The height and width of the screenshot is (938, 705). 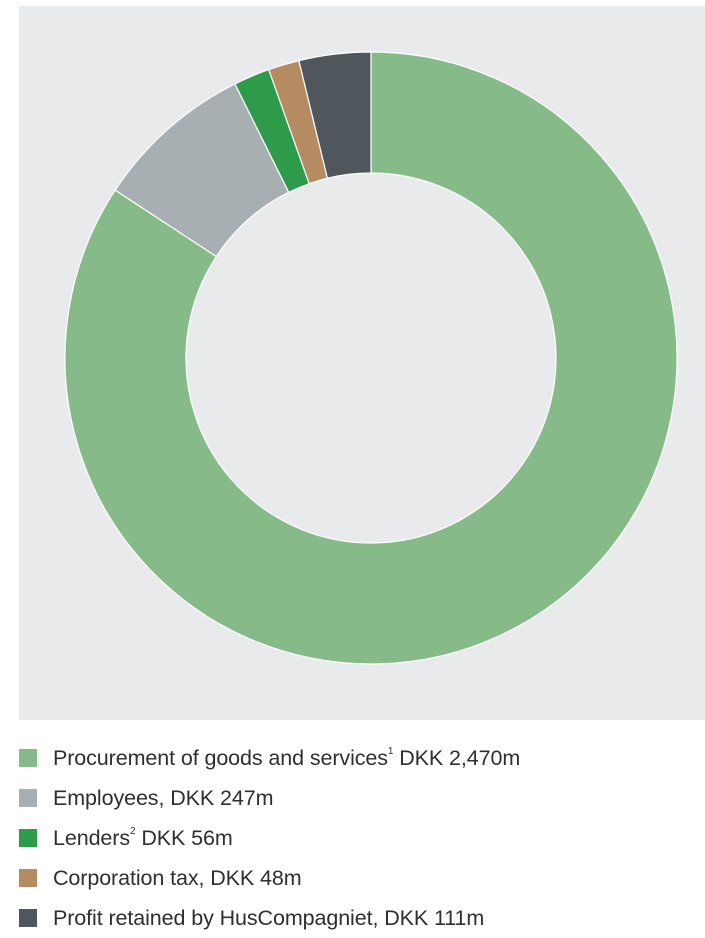 I want to click on legend-swatch-employees, so click(x=28, y=798).